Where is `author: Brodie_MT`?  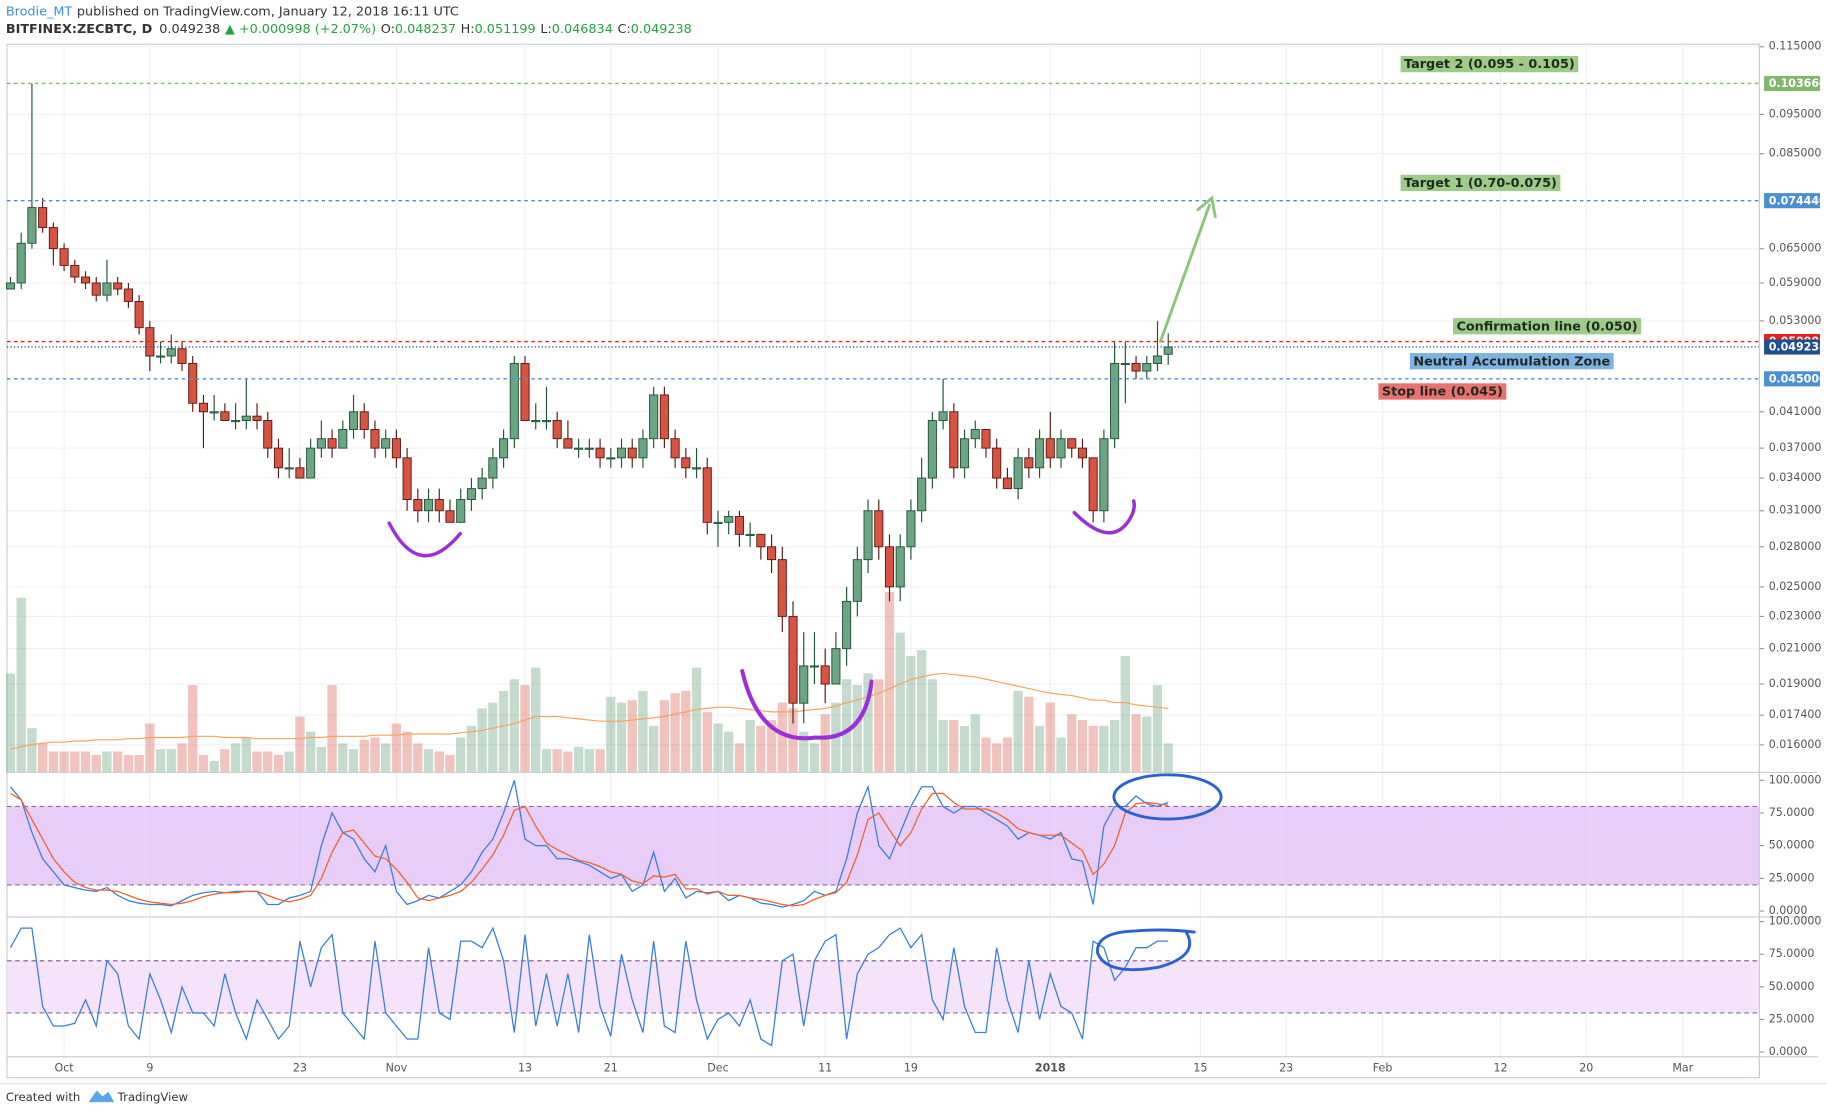 author: Brodie_MT is located at coordinates (39, 11).